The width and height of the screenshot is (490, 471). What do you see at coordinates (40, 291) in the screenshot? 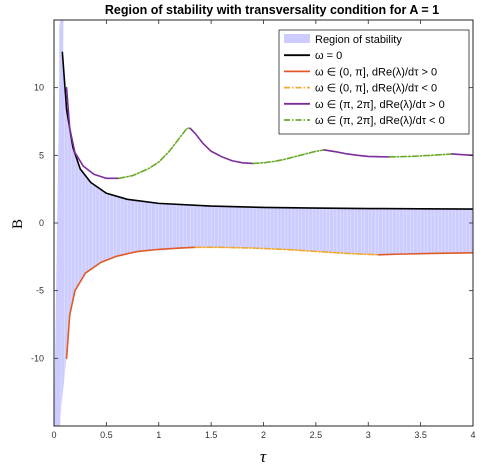
I see `y-tick-label: -5` at bounding box center [40, 291].